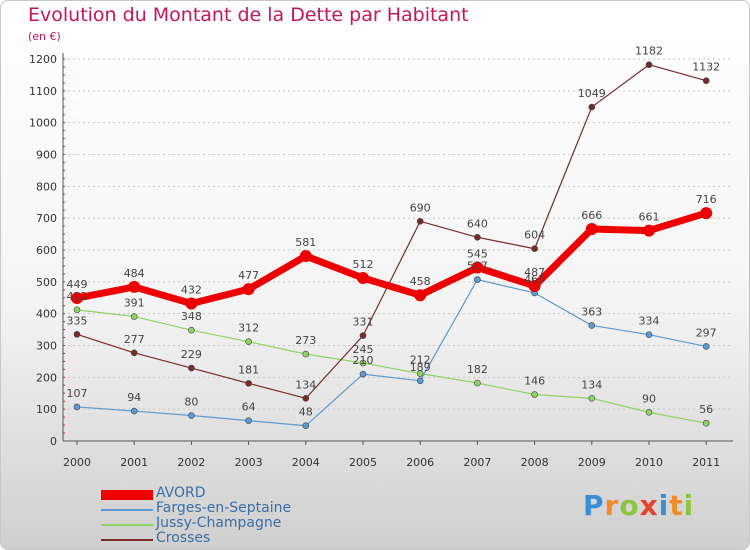 Image resolution: width=750 pixels, height=550 pixels. What do you see at coordinates (534, 235) in the screenshot?
I see `data-label: 604` at bounding box center [534, 235].